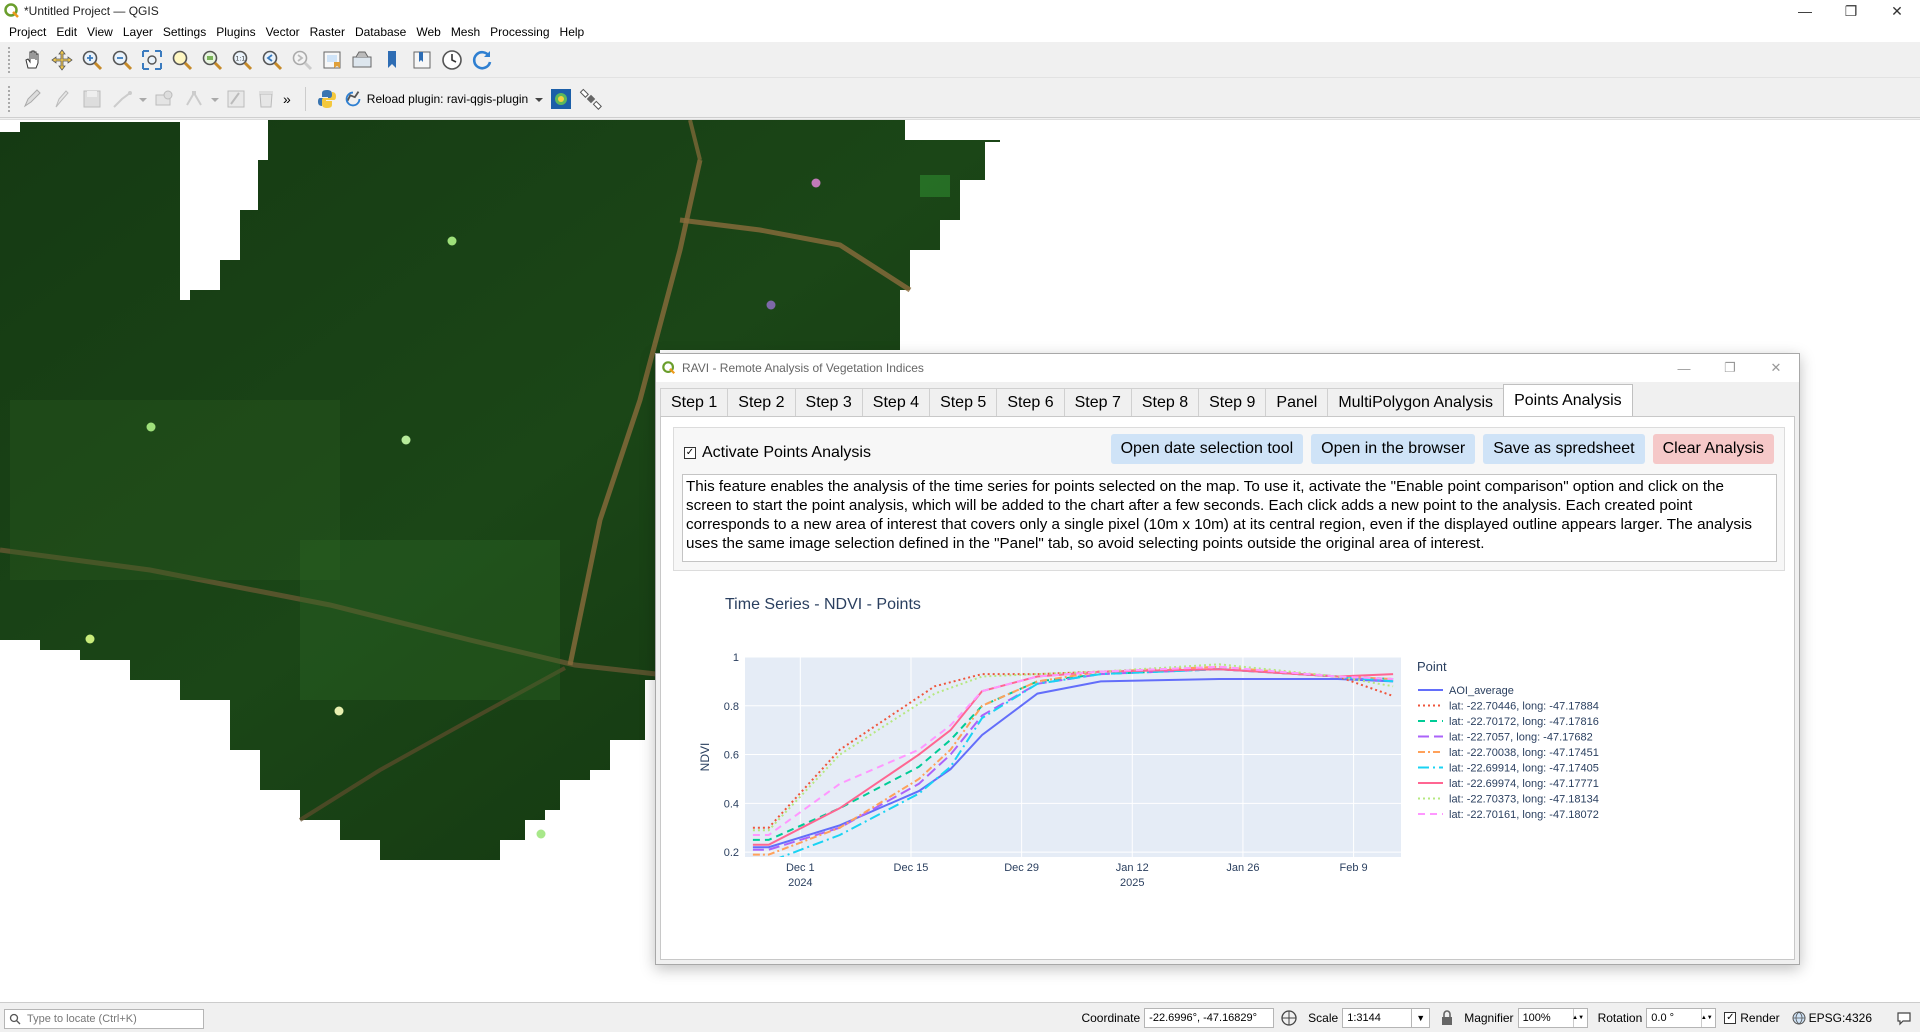  I want to click on save-edits-icon, so click(92, 99).